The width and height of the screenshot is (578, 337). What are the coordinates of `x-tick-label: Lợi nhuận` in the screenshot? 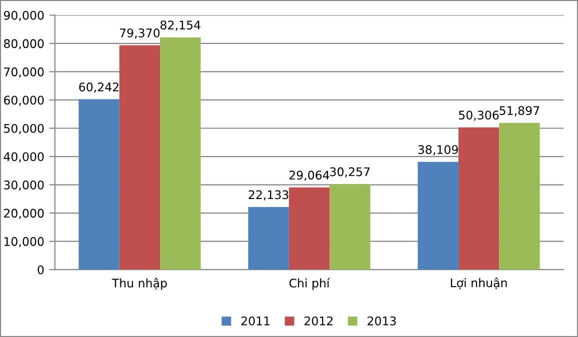 It's located at (478, 284).